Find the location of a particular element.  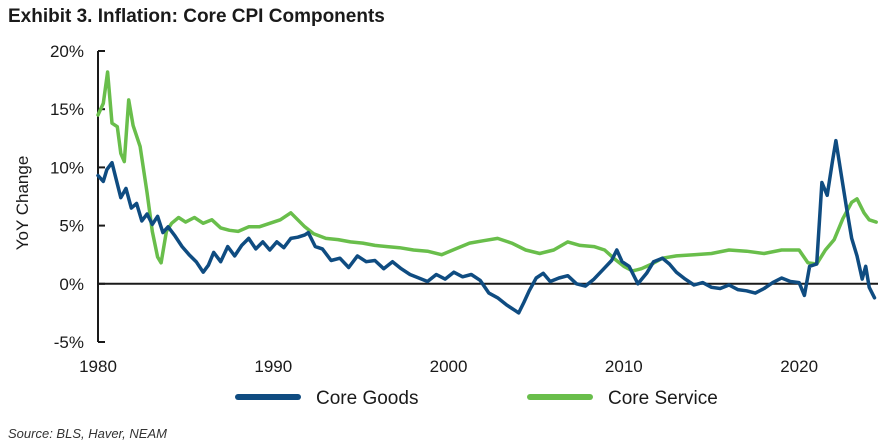

chart-legend: Core Goods Core Service is located at coordinates (476, 398).